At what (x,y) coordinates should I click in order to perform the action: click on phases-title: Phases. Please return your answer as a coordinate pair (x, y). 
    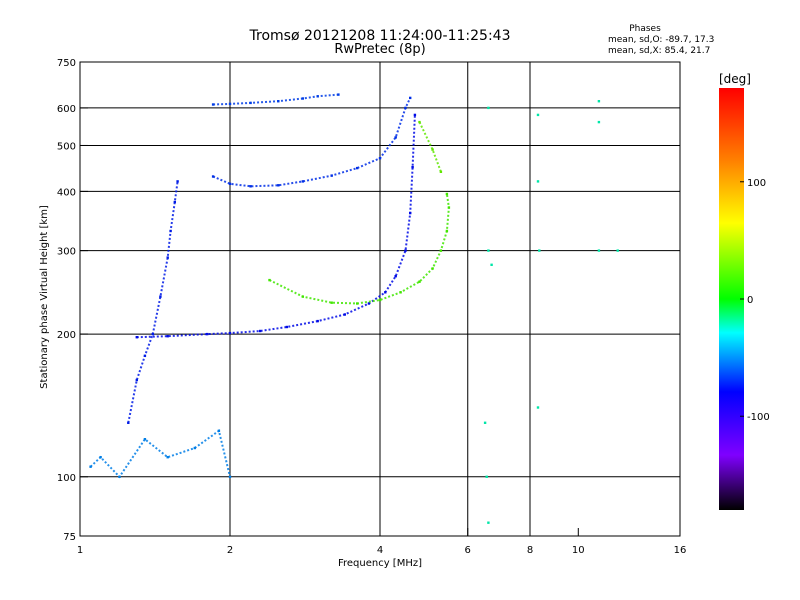
    Looking at the image, I should click on (645, 29).